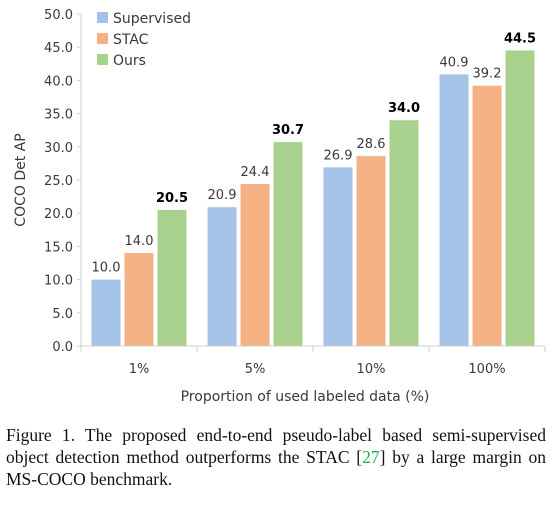 The height and width of the screenshot is (508, 553). I want to click on x-tick-label: 100%, so click(486, 369).